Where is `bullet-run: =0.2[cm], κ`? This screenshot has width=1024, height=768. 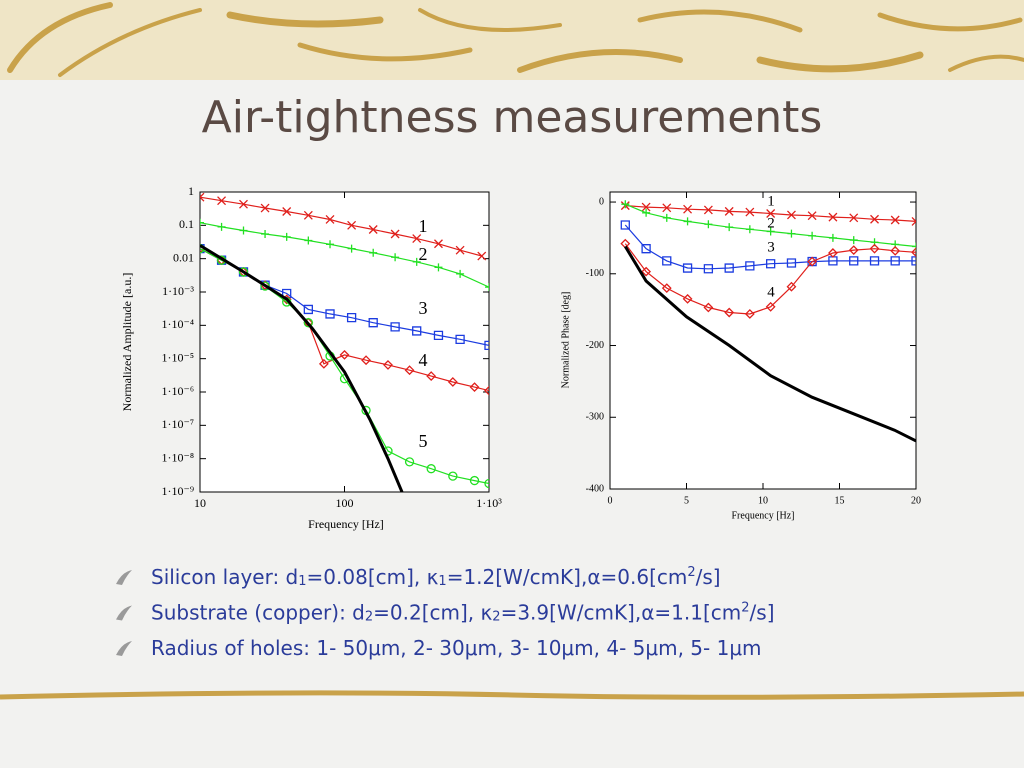 bullet-run: =0.2[cm], κ is located at coordinates (432, 612).